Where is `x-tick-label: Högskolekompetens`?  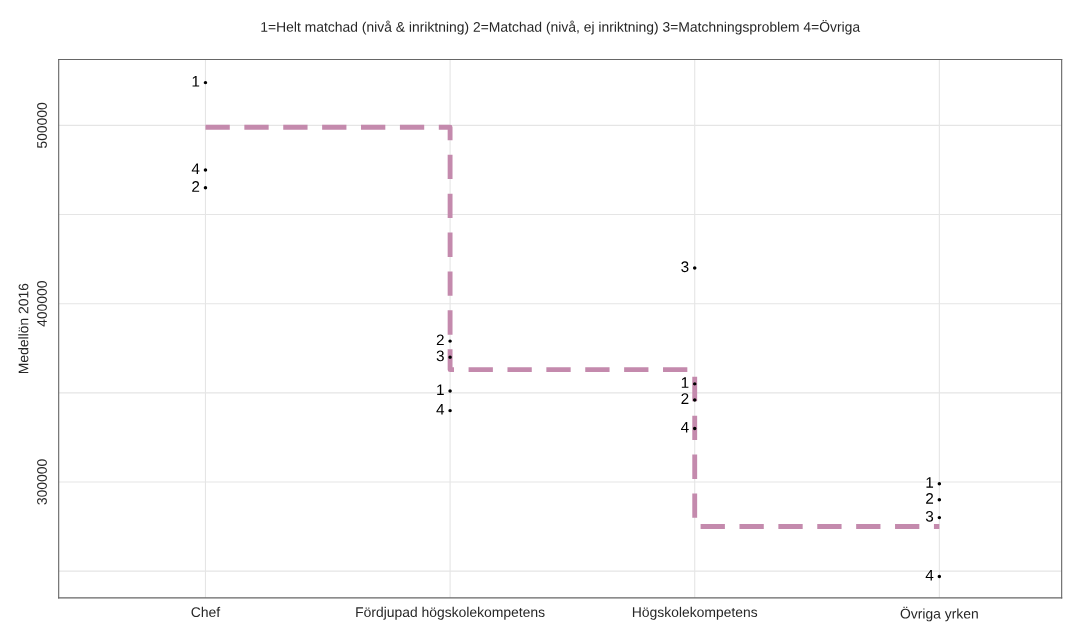
x-tick-label: Högskolekompetens is located at coordinates (695, 613).